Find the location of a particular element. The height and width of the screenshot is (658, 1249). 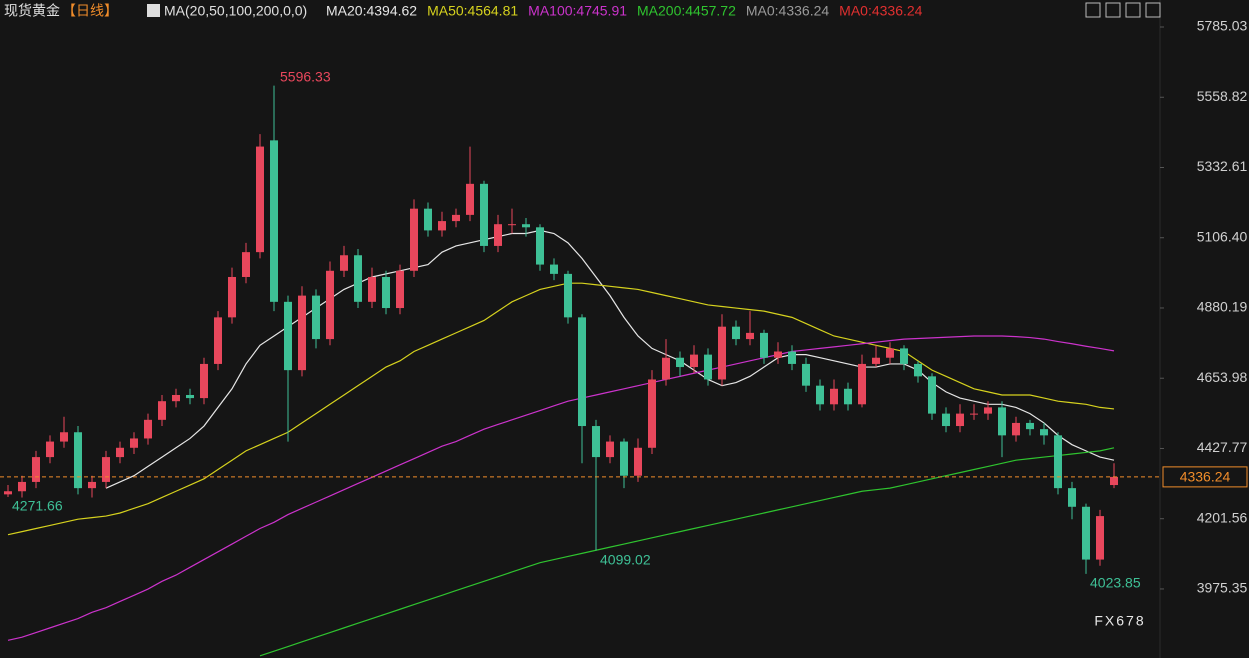

y-tick-label: 5785.03 is located at coordinates (1222, 26).